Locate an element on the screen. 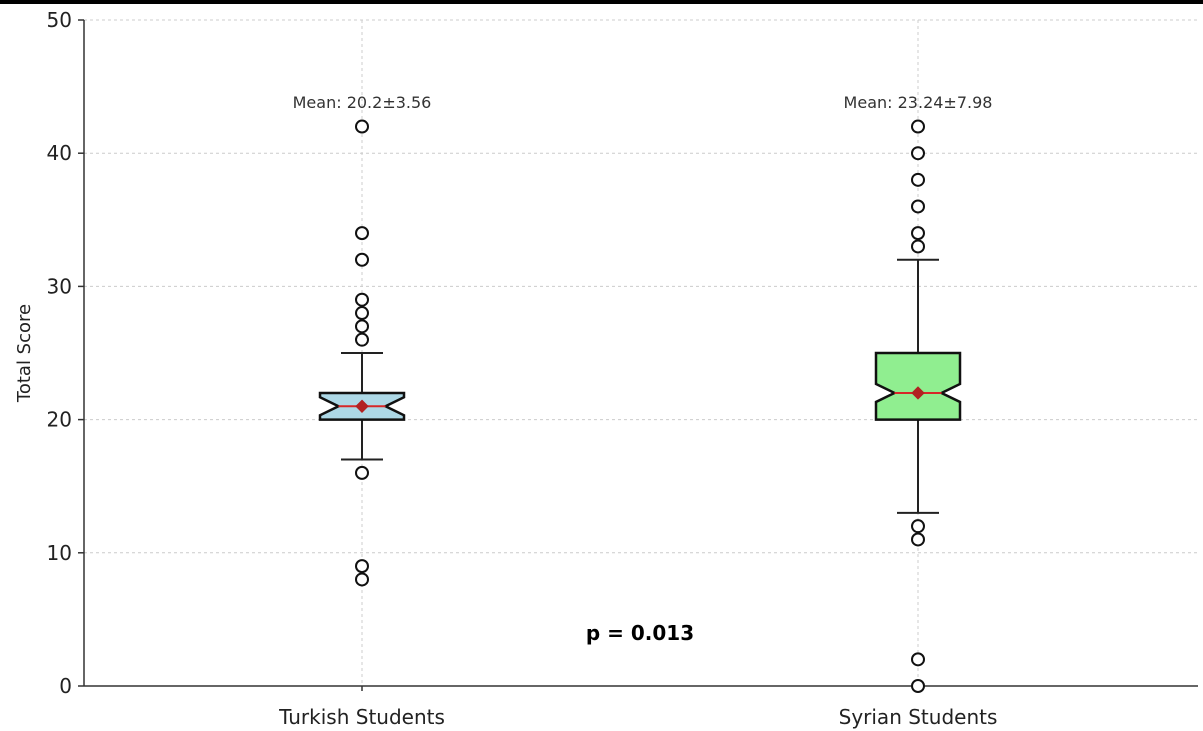 The width and height of the screenshot is (1203, 731). y-tick-label: 20 is located at coordinates (59, 420).